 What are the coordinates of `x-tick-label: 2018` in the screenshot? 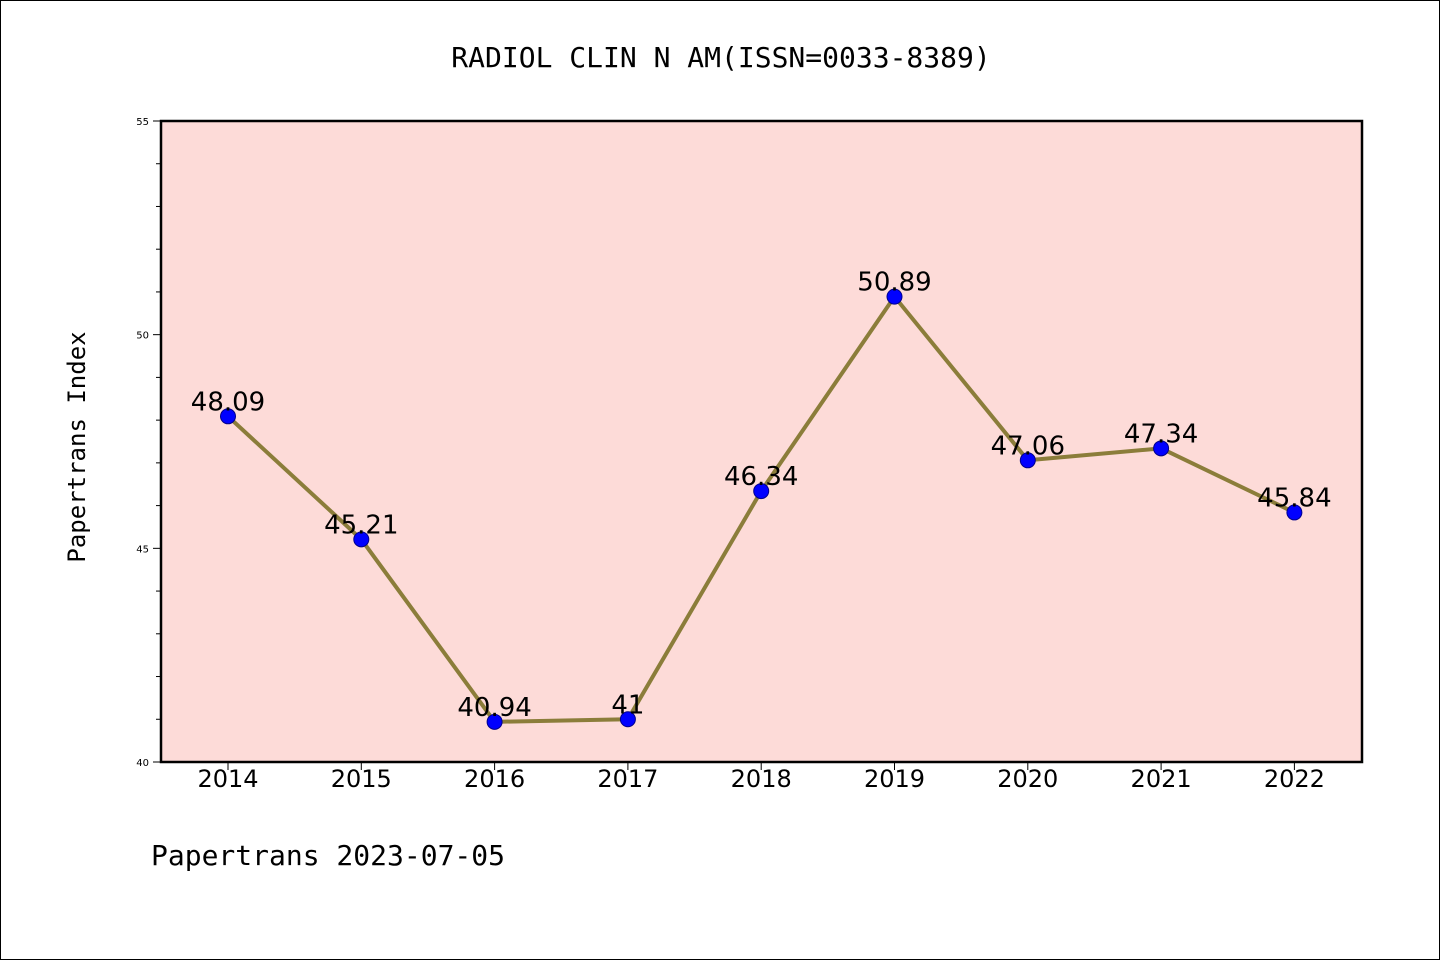 It's located at (761, 779).